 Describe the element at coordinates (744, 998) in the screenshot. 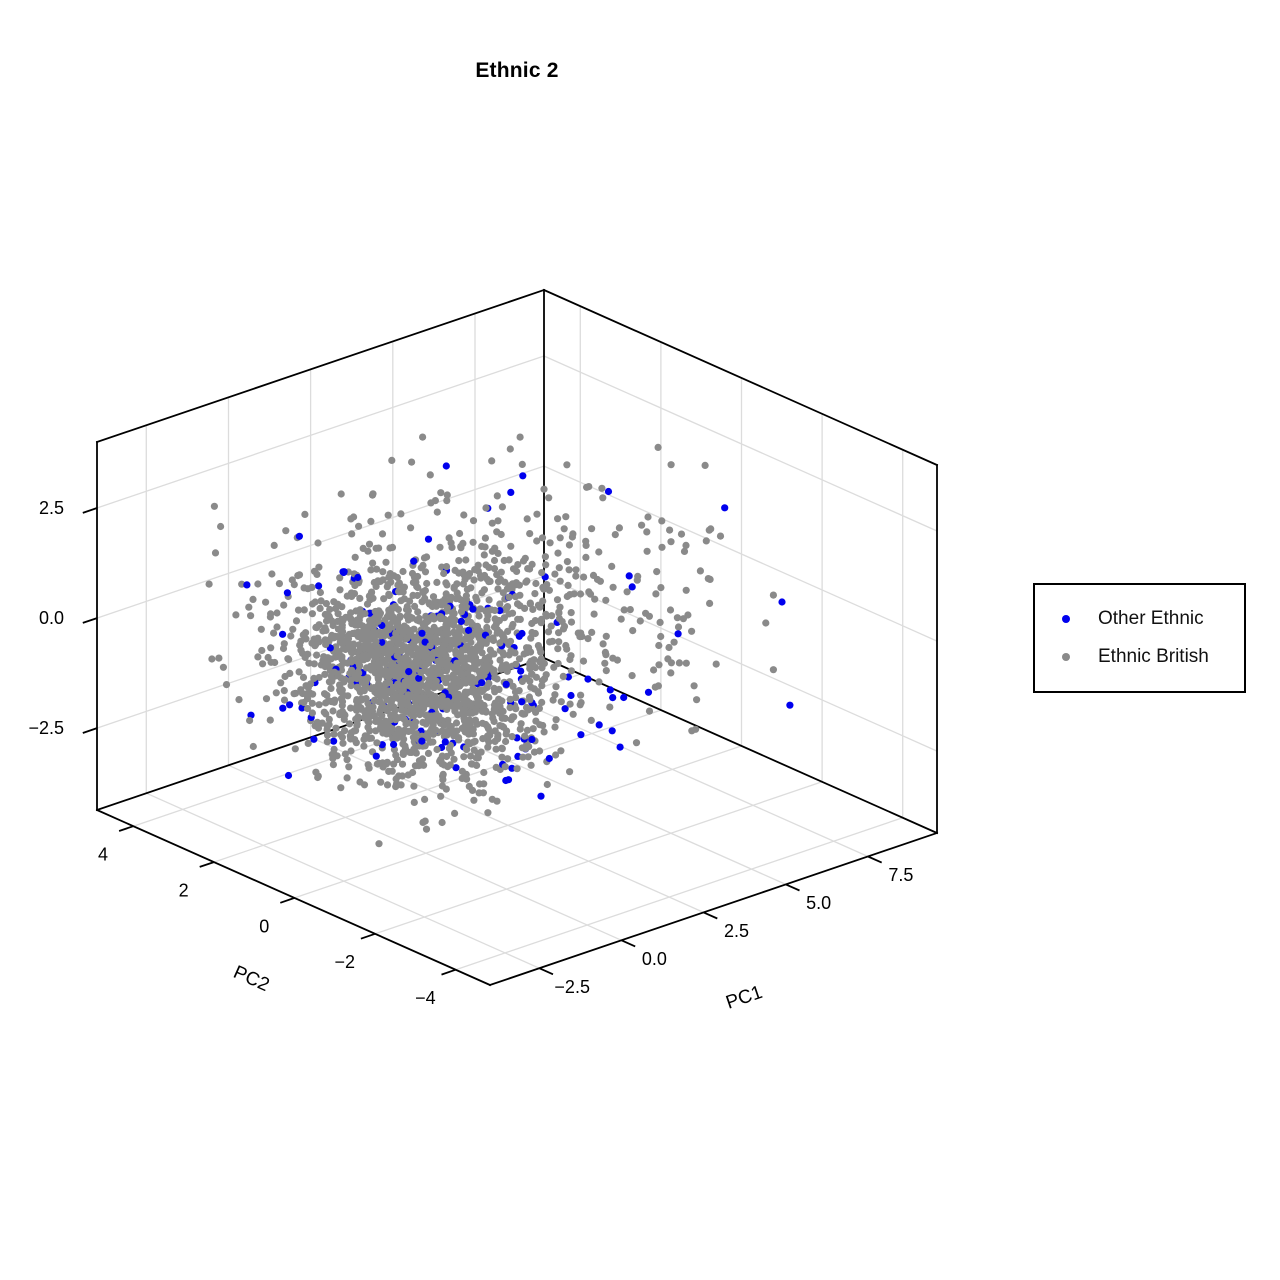

I see `axis-title-pc1: PC1` at that location.